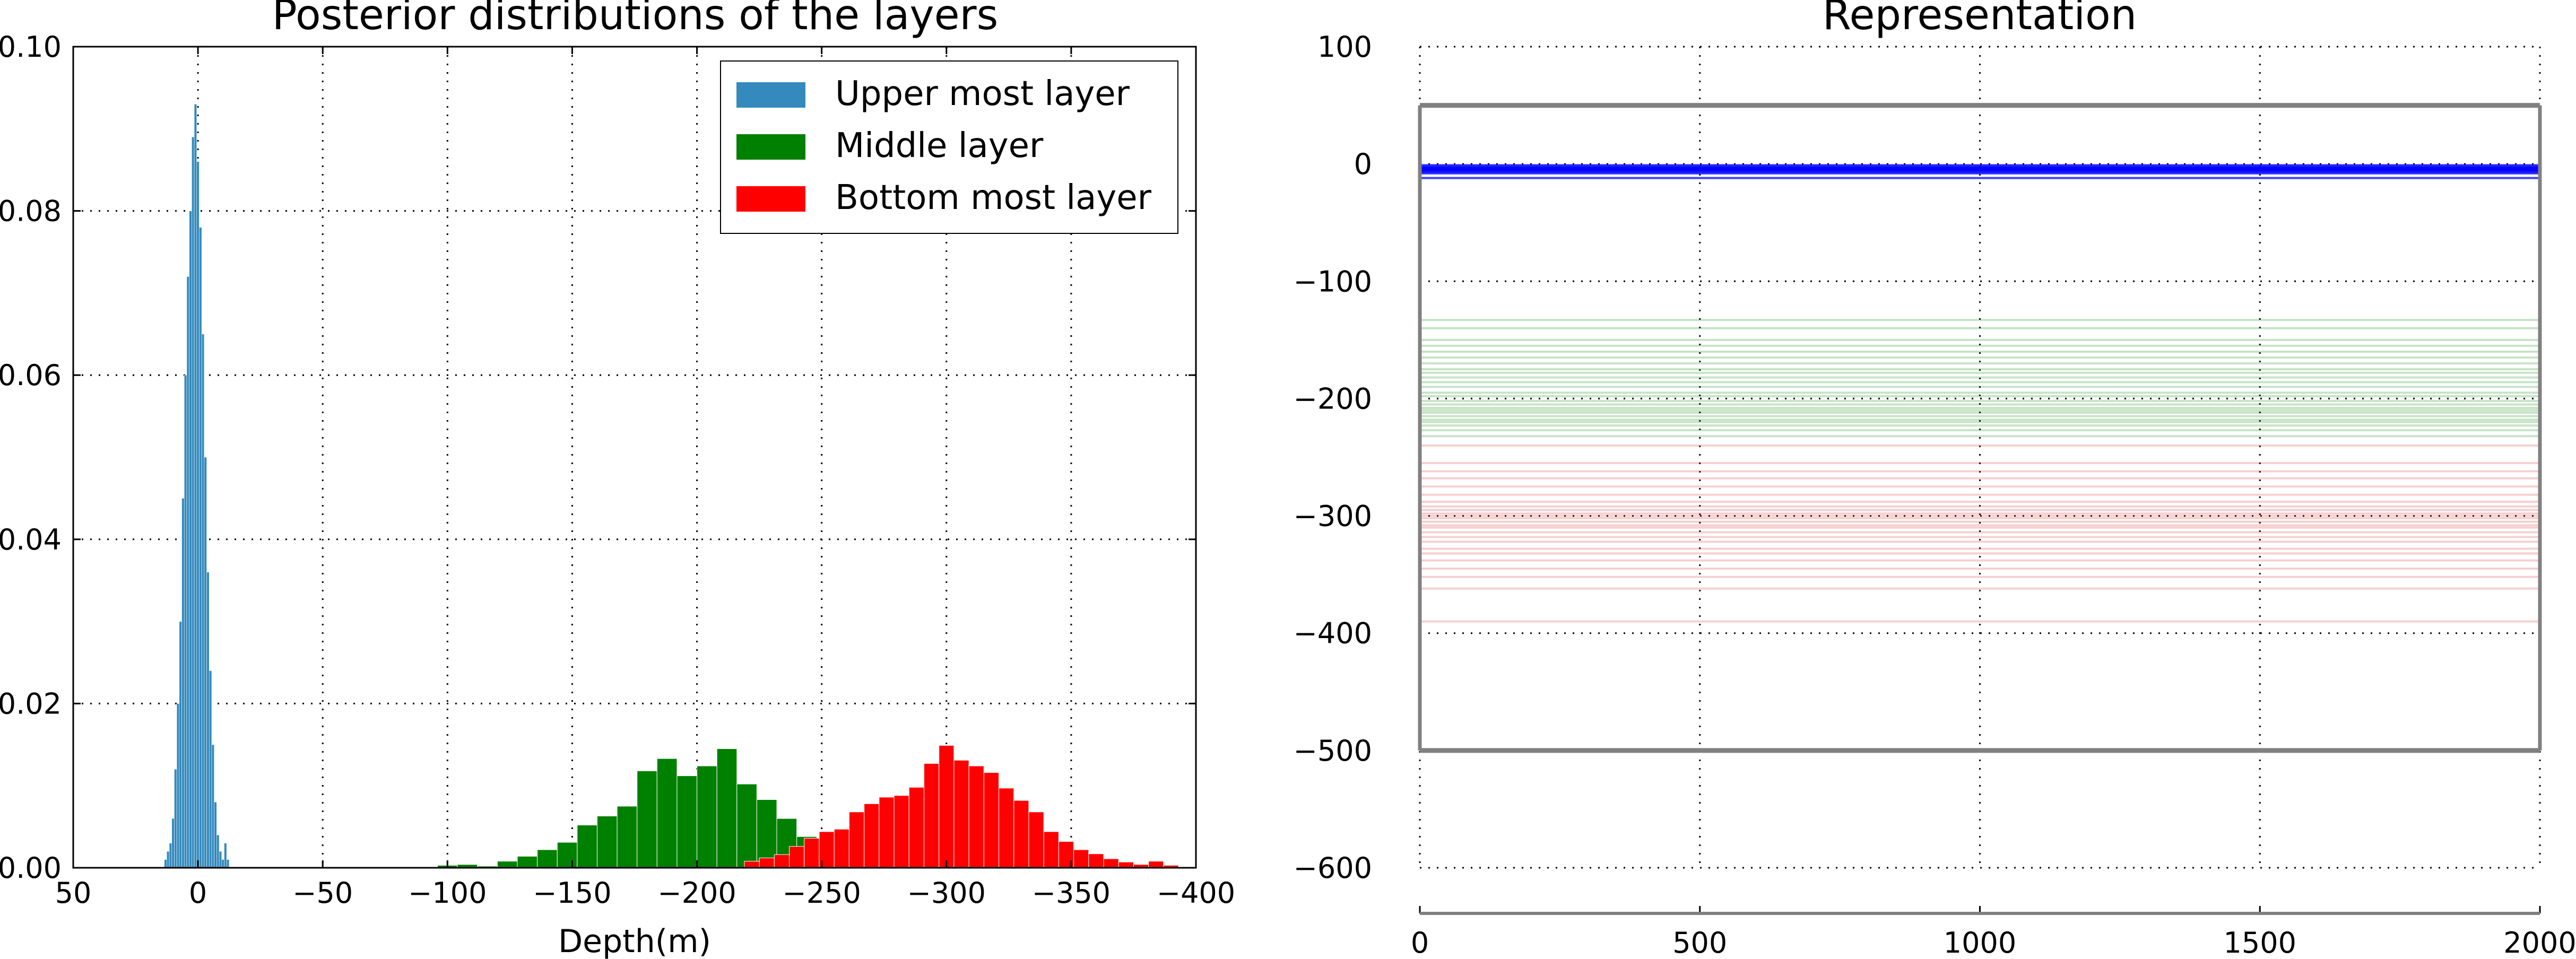 Image resolution: width=2576 pixels, height=959 pixels. What do you see at coordinates (1333, 398) in the screenshot?
I see `representation-y-tick-label: −200` at bounding box center [1333, 398].